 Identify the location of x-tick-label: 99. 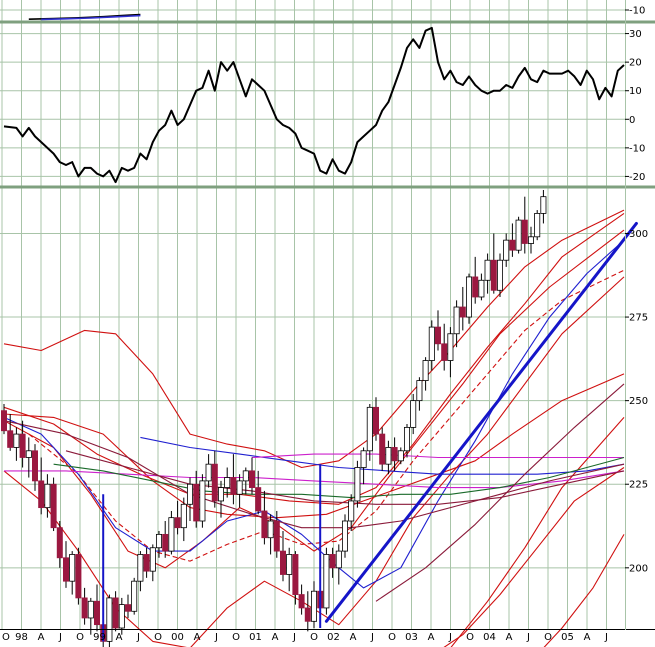
(99, 637).